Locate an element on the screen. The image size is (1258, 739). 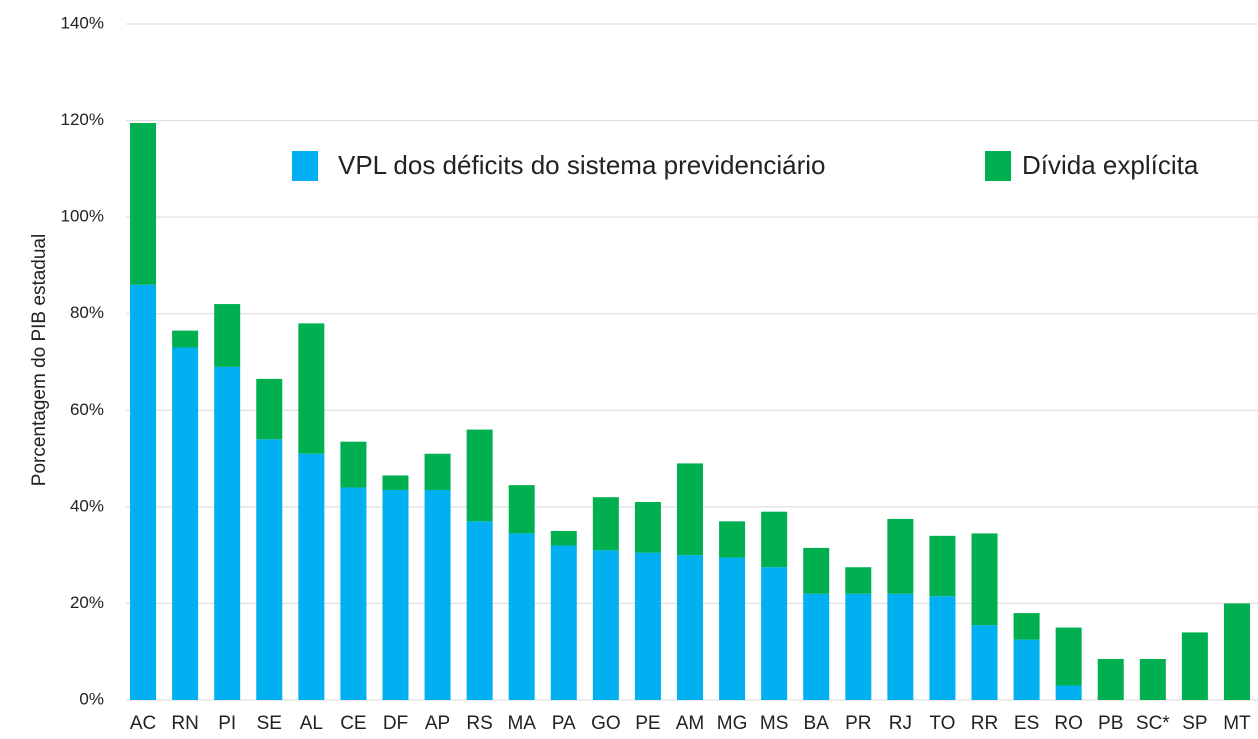
x-tick-label: GO is located at coordinates (606, 723).